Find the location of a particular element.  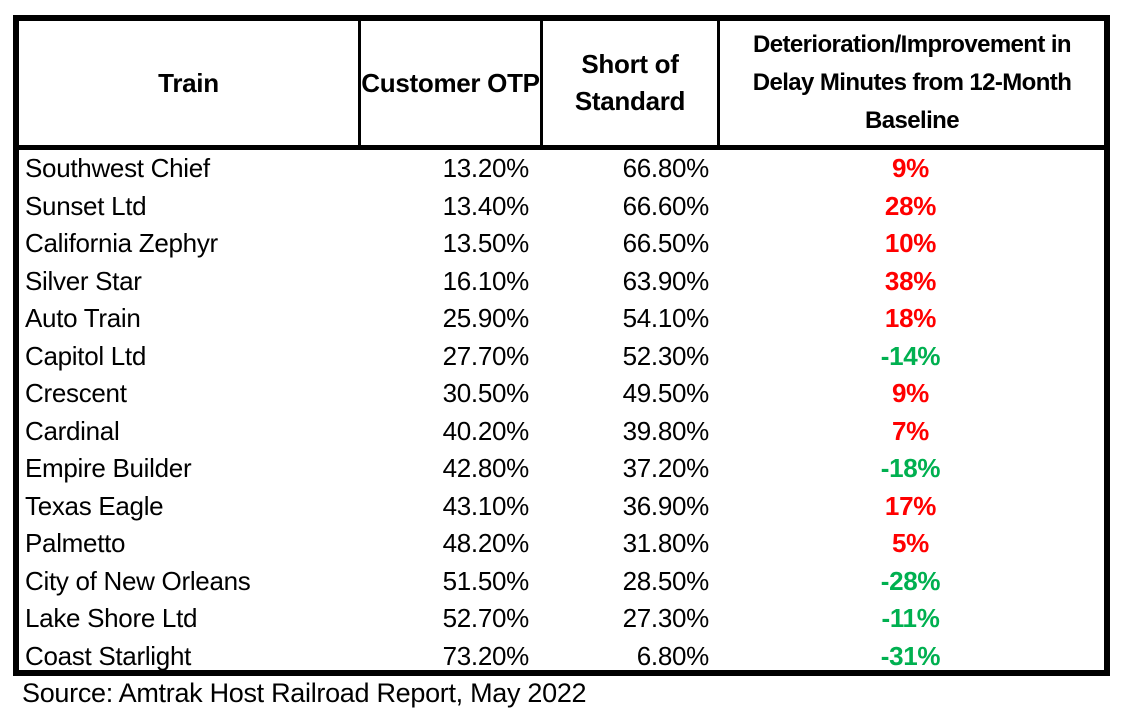

customer-otp-value: 16.10% is located at coordinates (486, 280).